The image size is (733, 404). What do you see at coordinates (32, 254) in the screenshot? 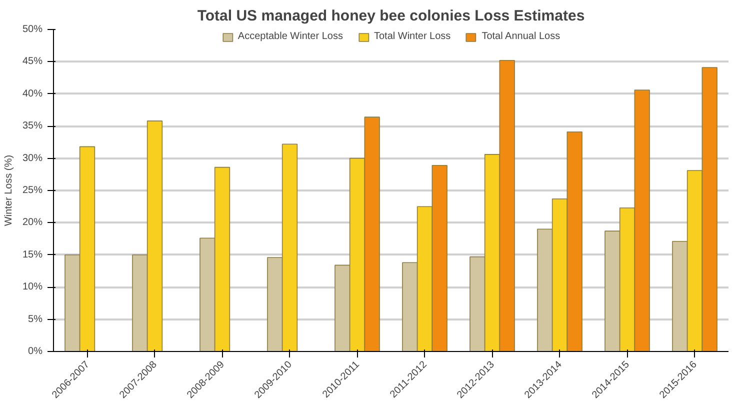
I see `y-tick-label: 15%` at bounding box center [32, 254].